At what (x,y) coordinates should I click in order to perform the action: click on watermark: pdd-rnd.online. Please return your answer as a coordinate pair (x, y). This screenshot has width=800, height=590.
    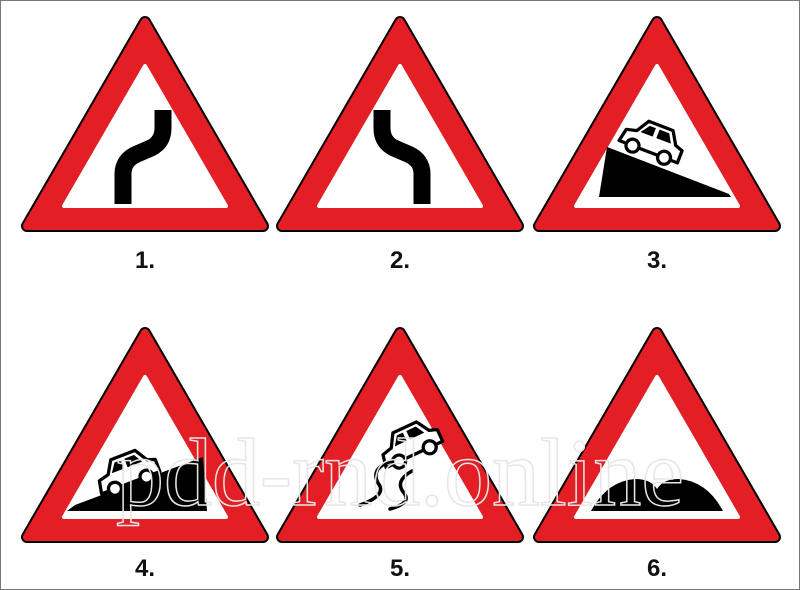
    Looking at the image, I should click on (400, 472).